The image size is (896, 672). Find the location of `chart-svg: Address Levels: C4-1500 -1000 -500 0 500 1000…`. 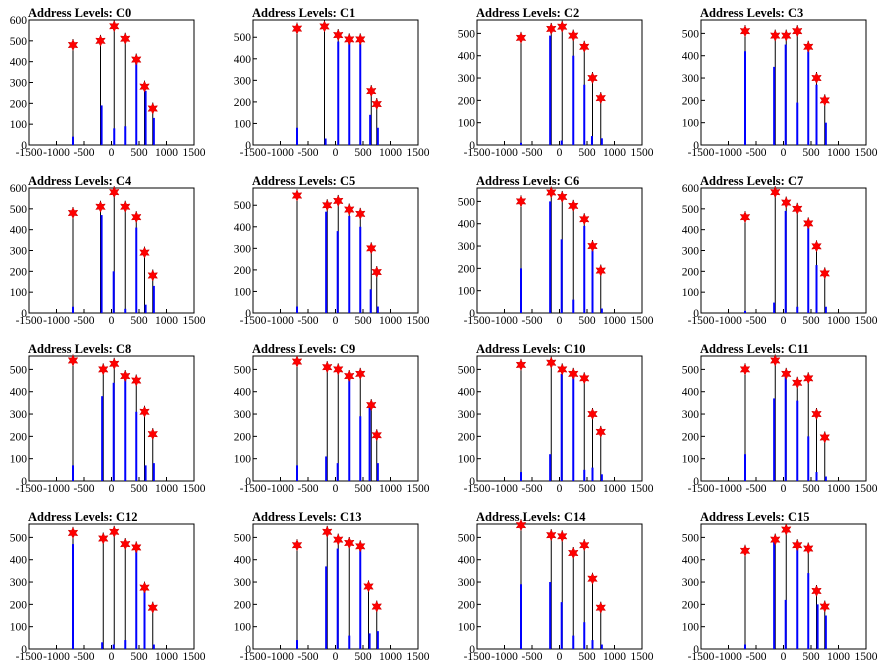

chart-svg: Address Levels: C4-1500 -1000 -500 0 500 1000… is located at coordinates (108, 250).